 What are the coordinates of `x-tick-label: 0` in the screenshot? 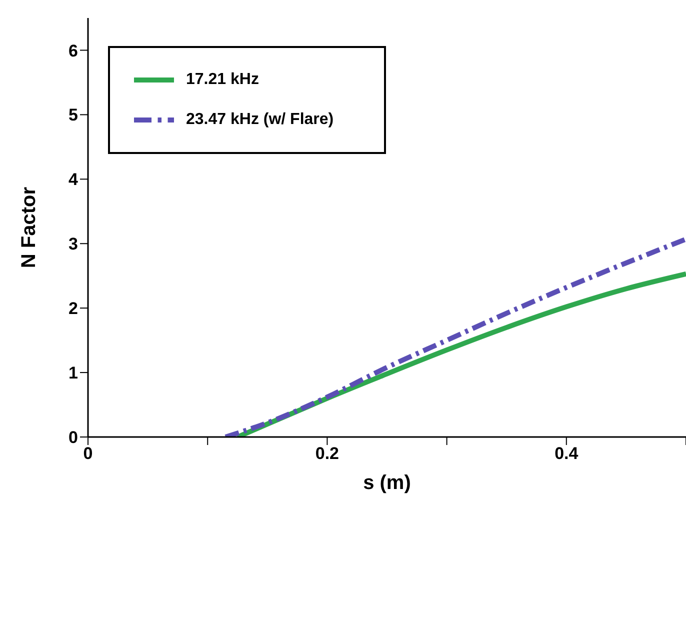 It's located at (88, 454).